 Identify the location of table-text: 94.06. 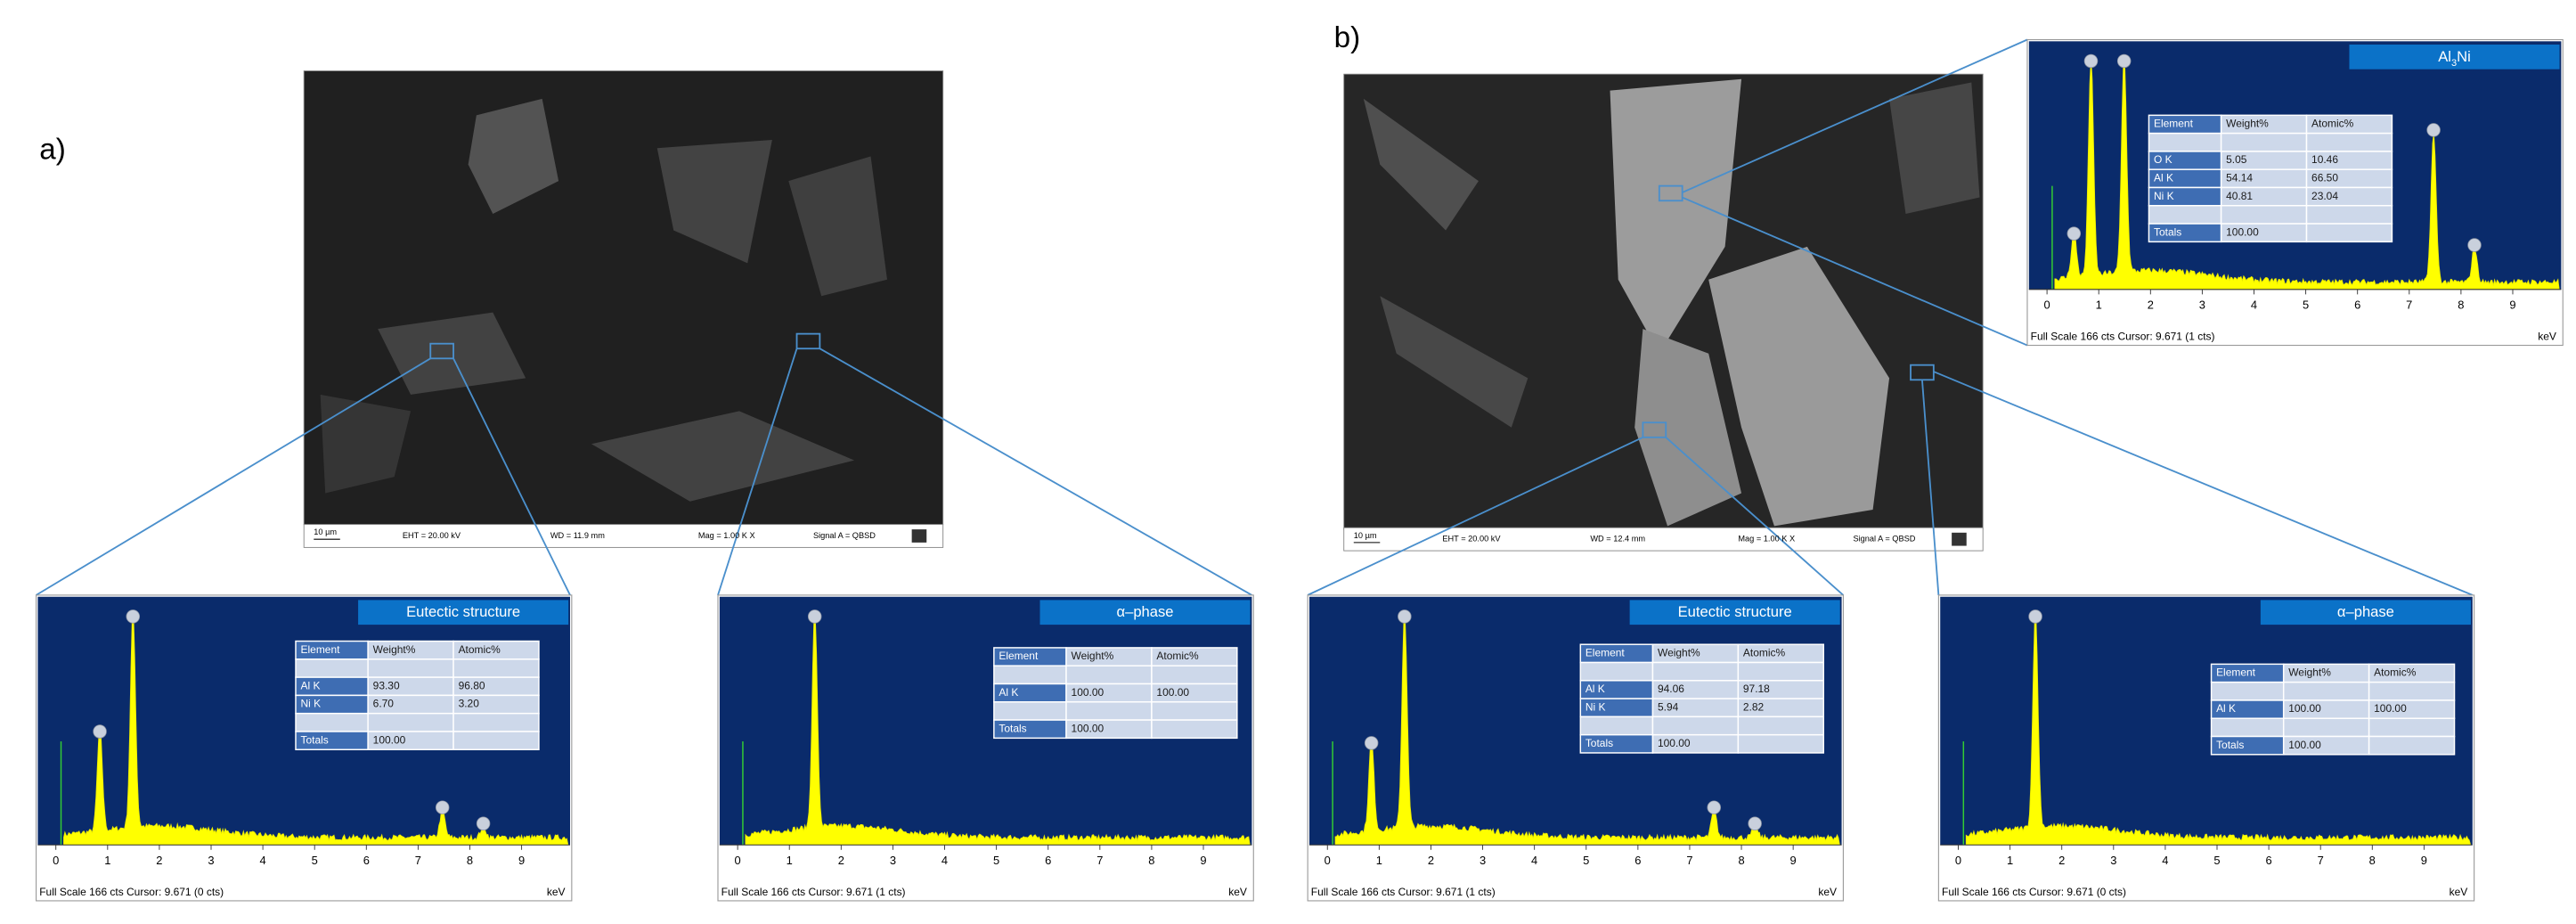
(1671, 689).